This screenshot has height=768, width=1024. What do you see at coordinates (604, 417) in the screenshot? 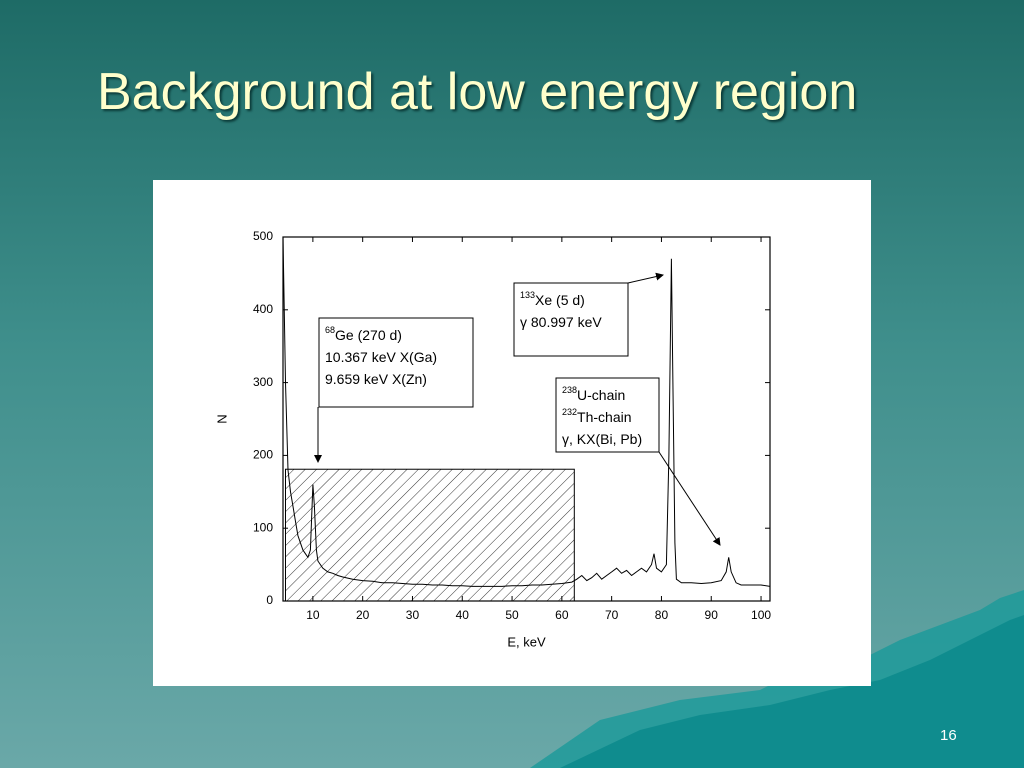
I see `annotation-text: Th-chain` at bounding box center [604, 417].